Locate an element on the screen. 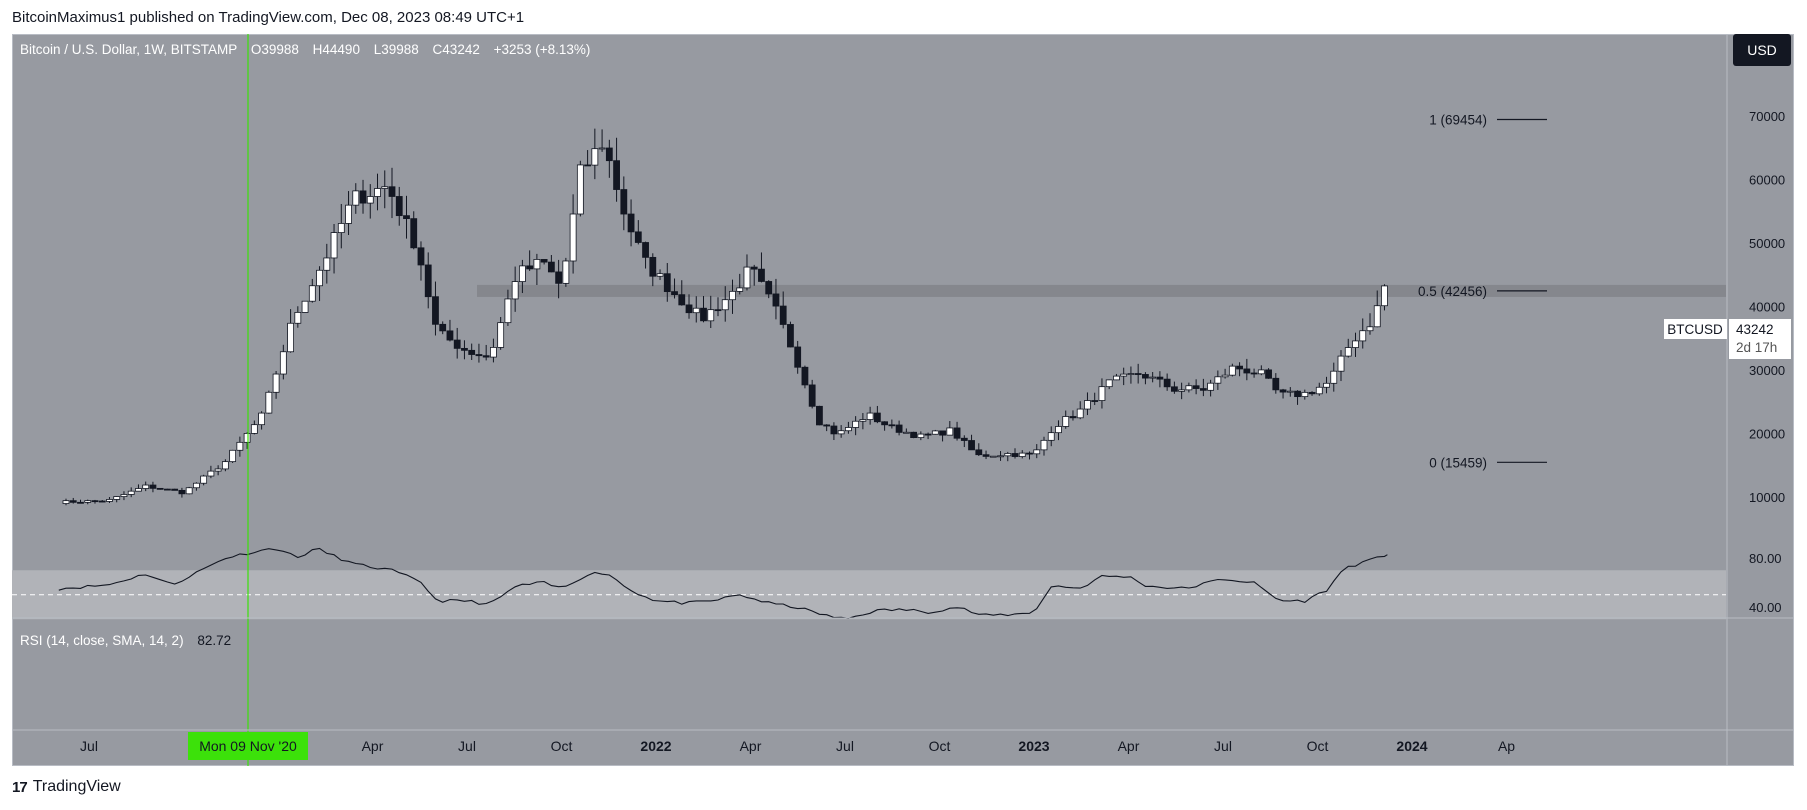 The image size is (1807, 810). price-tag-value: 43242 is located at coordinates (1755, 329).